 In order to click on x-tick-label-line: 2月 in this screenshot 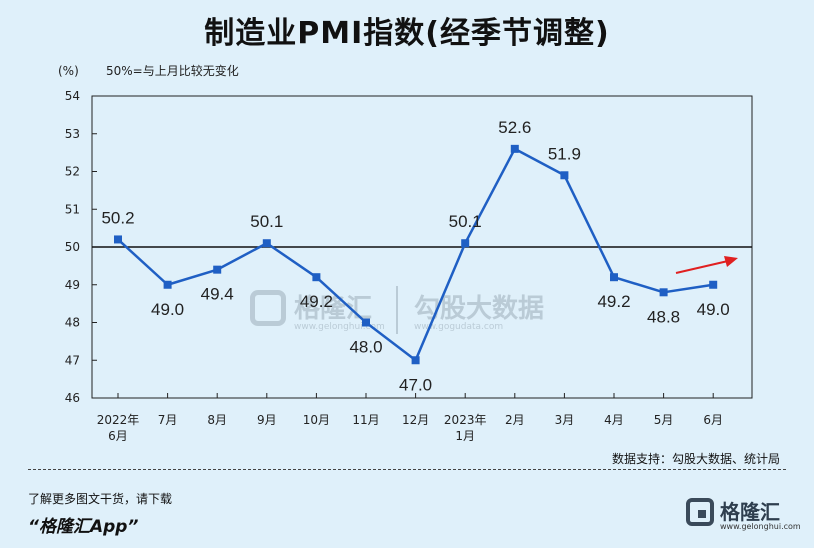, I will do `click(515, 420)`.